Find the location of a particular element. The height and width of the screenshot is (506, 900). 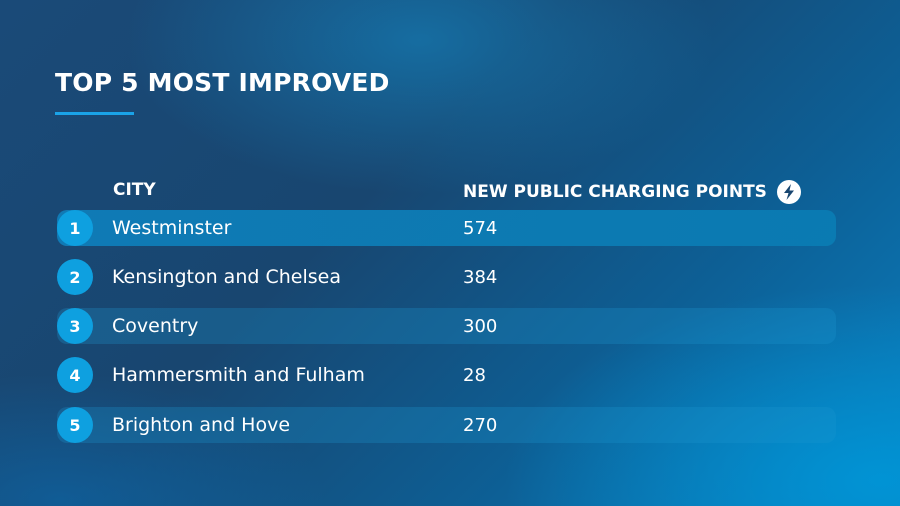

charging-points-value: 300 is located at coordinates (480, 326).